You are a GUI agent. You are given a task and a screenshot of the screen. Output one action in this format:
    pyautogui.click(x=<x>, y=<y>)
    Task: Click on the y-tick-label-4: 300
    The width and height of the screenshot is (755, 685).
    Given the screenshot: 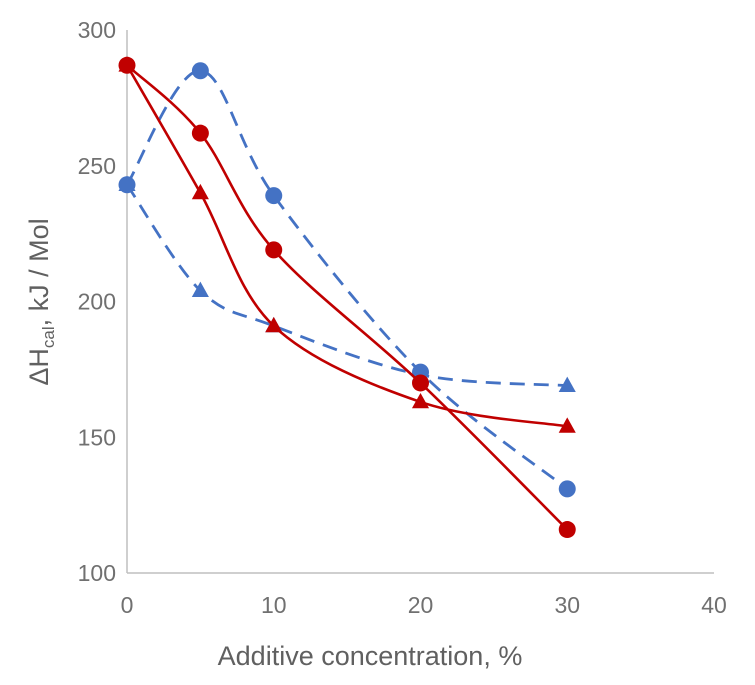 What is the action you would take?
    pyautogui.click(x=97, y=30)
    